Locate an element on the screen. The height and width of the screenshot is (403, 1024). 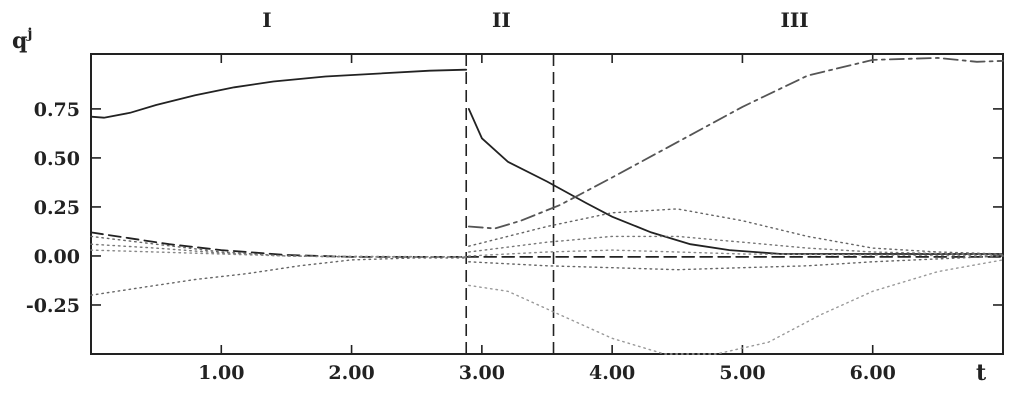
region-dividers is located at coordinates (510, 204).